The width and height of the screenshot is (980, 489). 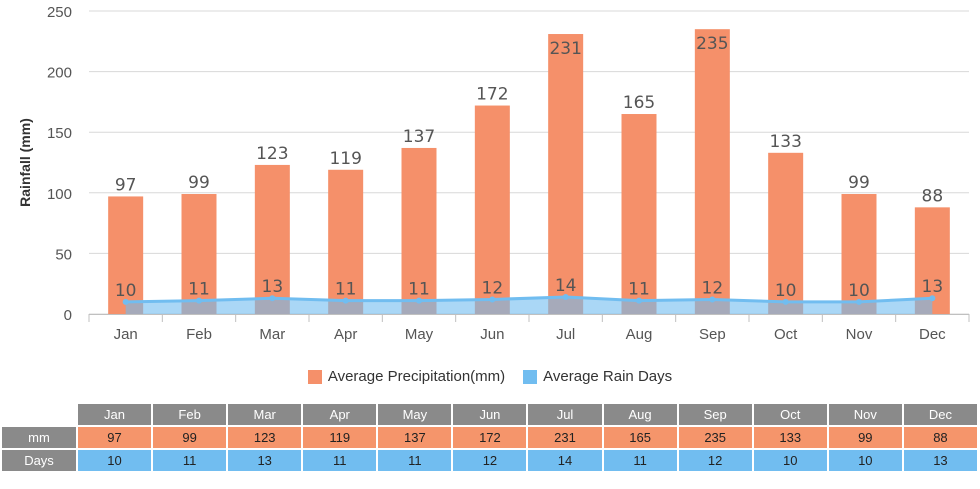 I want to click on table-header-jul: Jul, so click(x=565, y=414).